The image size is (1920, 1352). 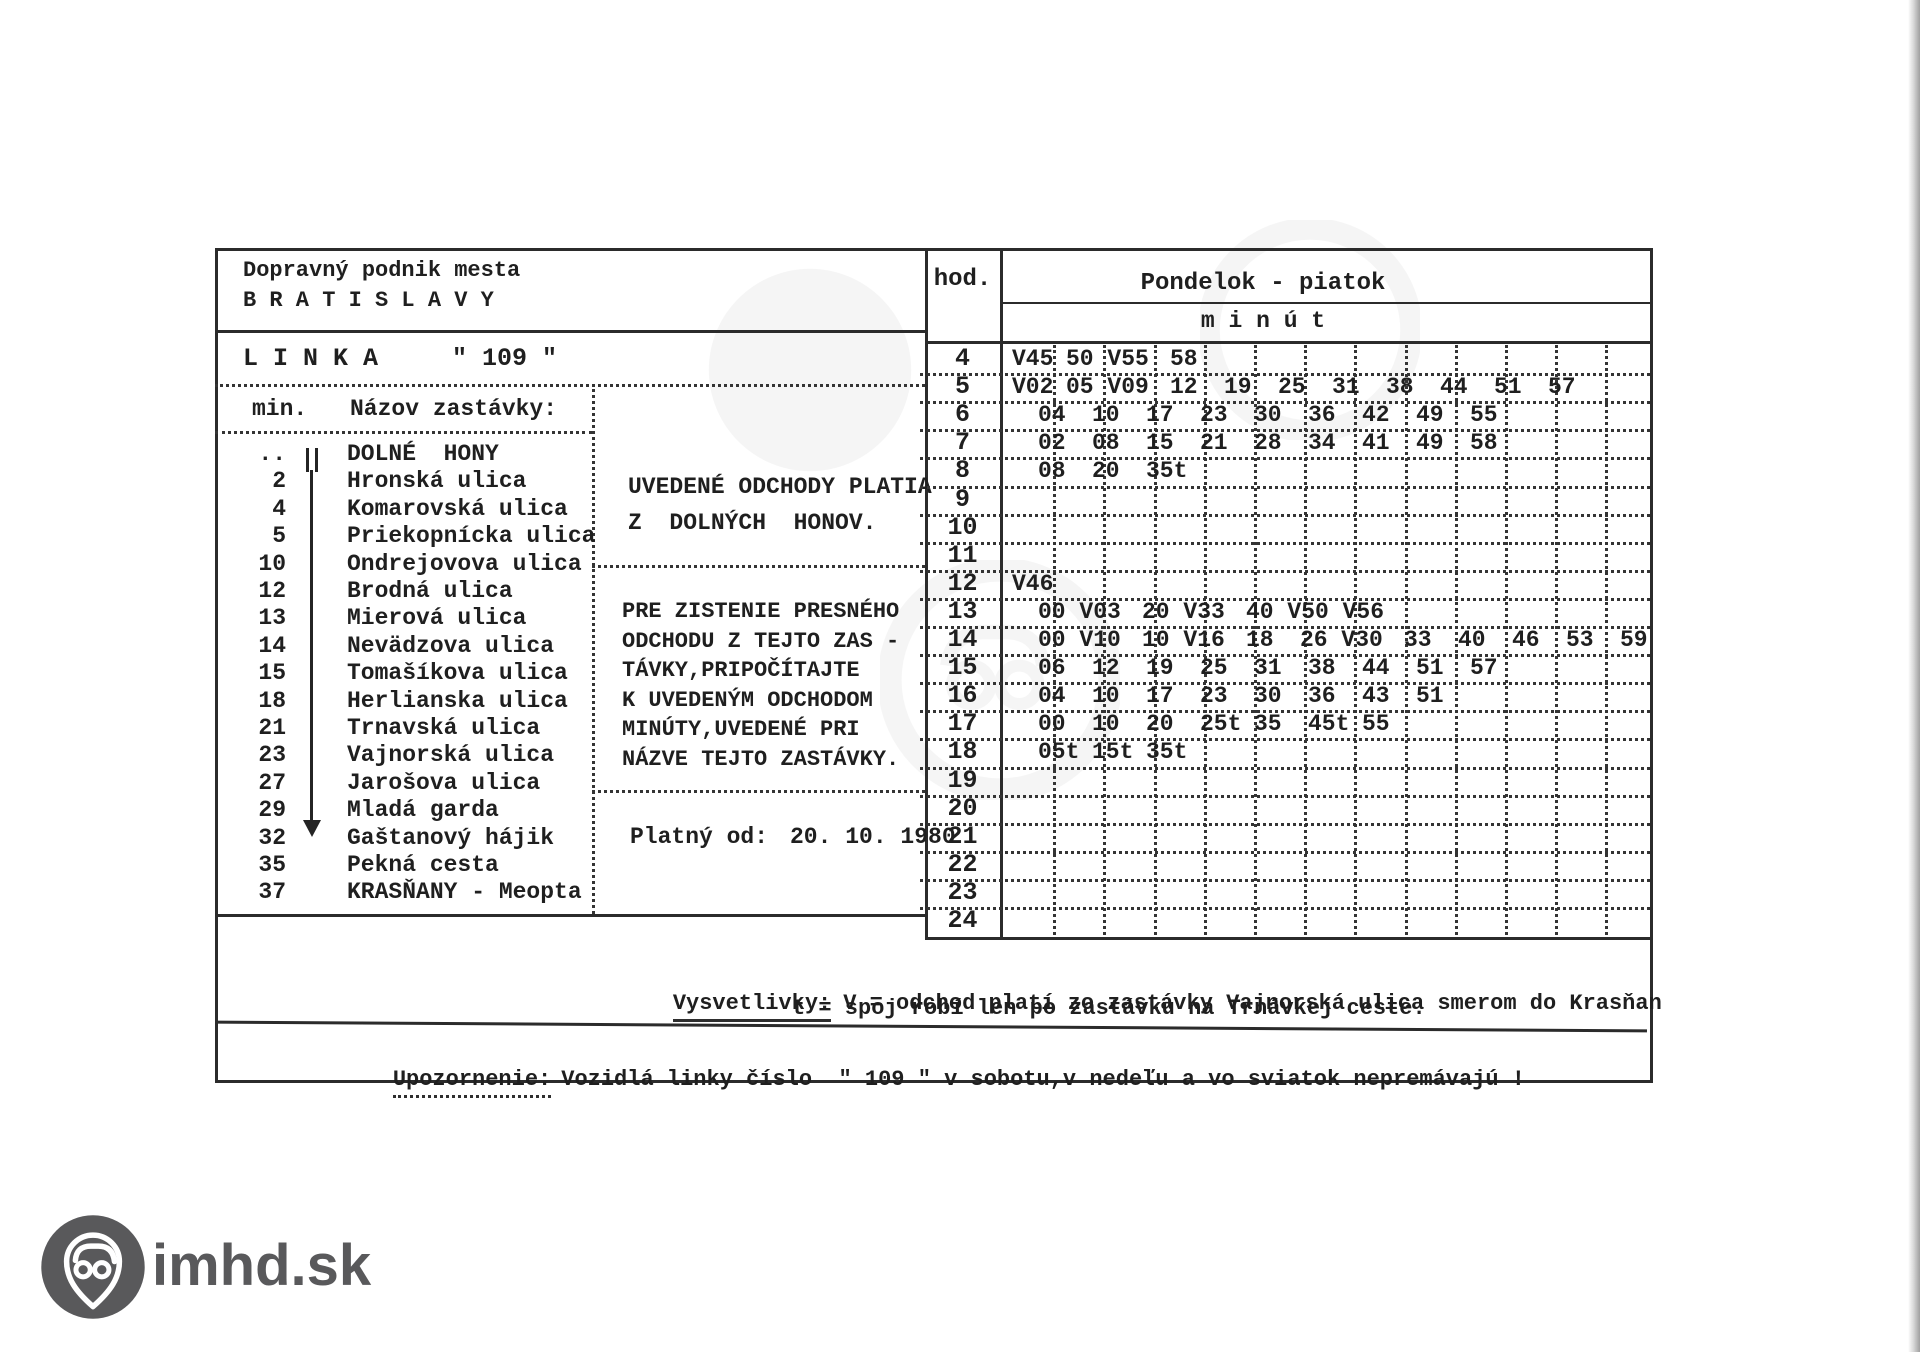 What do you see at coordinates (741, 730) in the screenshot?
I see `info-note-instructions-line: MINÚTY,UVEDENÉ PRI` at bounding box center [741, 730].